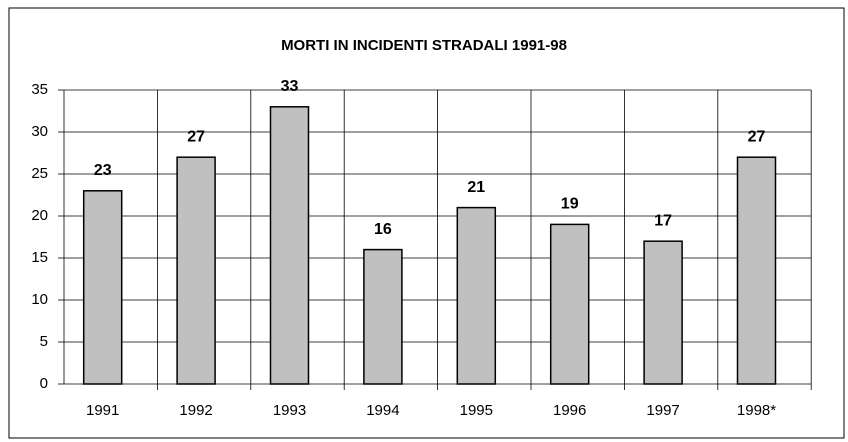 The height and width of the screenshot is (442, 848). I want to click on x-tick-label: 1997, so click(662, 410).